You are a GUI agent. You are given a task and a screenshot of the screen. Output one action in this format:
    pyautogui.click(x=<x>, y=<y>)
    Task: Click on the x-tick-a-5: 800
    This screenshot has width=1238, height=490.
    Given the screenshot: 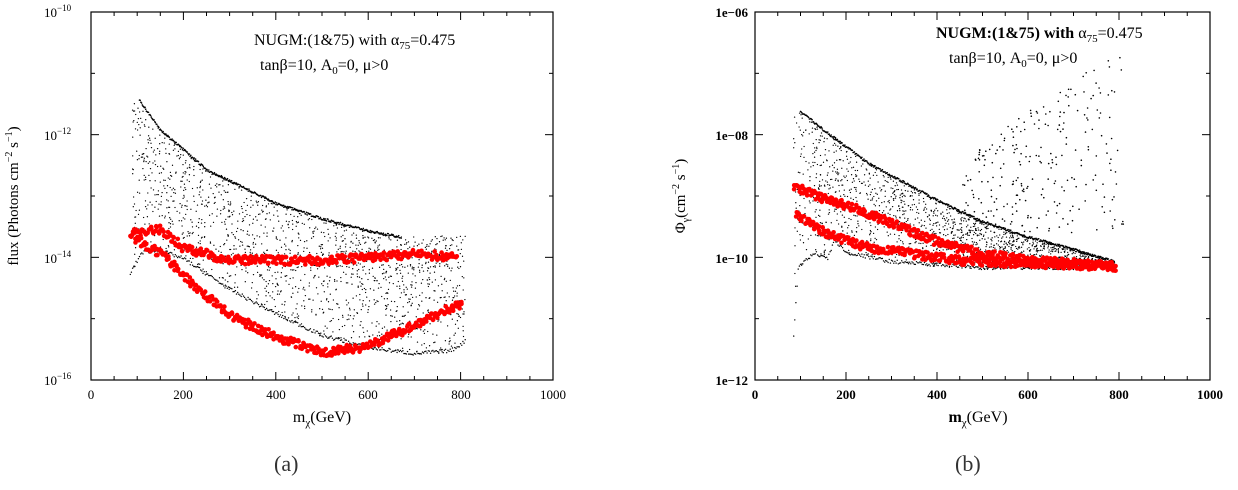 What is the action you would take?
    pyautogui.click(x=461, y=394)
    